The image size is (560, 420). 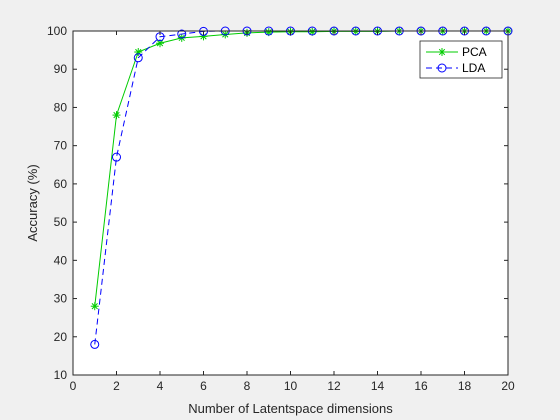 What do you see at coordinates (465, 386) in the screenshot?
I see `x-tick-label-9: 18` at bounding box center [465, 386].